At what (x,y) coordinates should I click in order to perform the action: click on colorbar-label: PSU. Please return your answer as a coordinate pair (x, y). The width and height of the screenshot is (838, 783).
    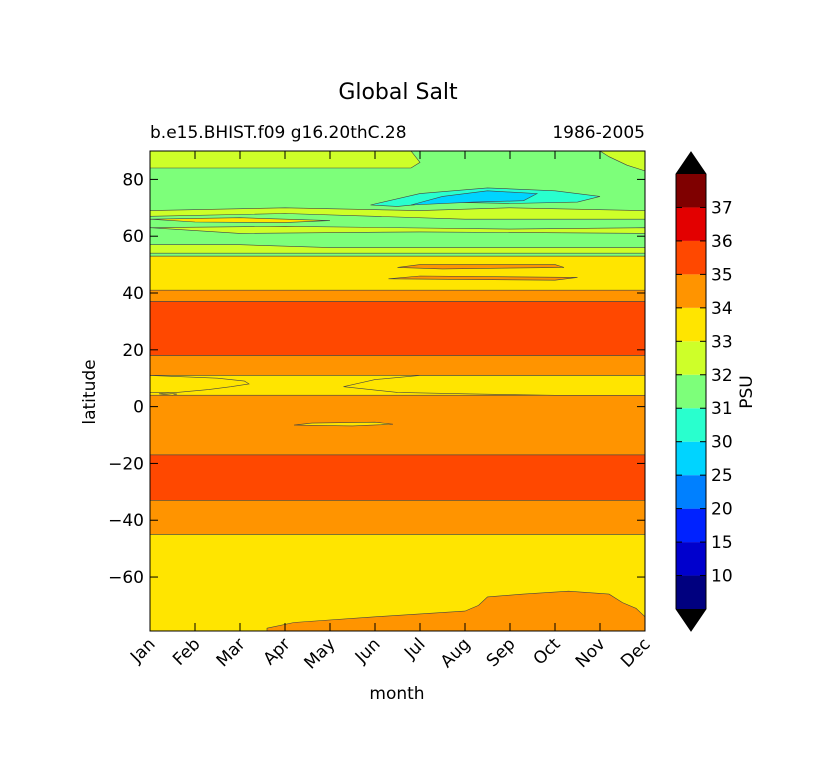
    Looking at the image, I should click on (747, 392).